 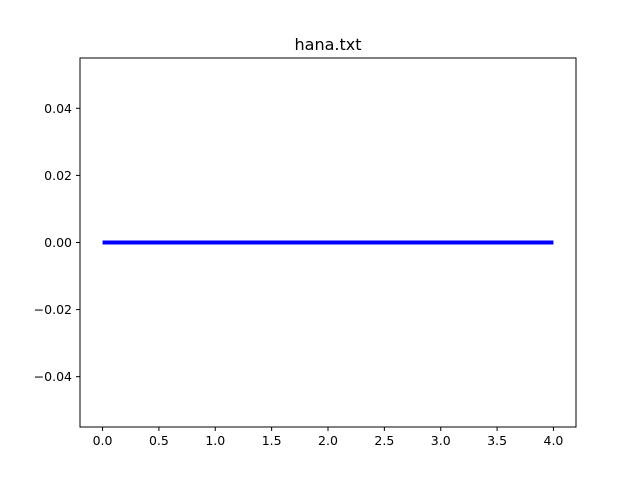 I want to click on x-tick-label: 0.0, so click(x=103, y=440).